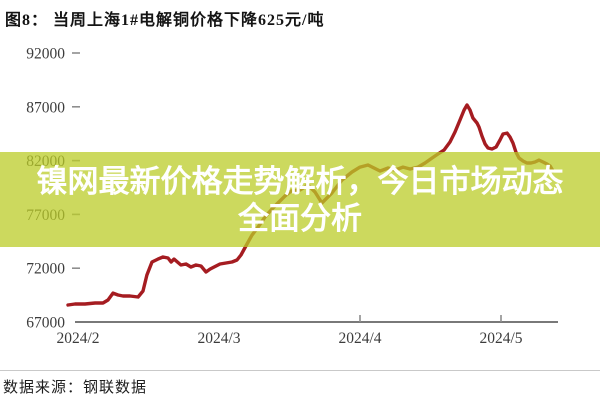 The image size is (600, 400). Describe the element at coordinates (165, 20) in the screenshot. I see `figure-title: 图8： 当周上海1#电解铜价格下降625元/吨` at that location.